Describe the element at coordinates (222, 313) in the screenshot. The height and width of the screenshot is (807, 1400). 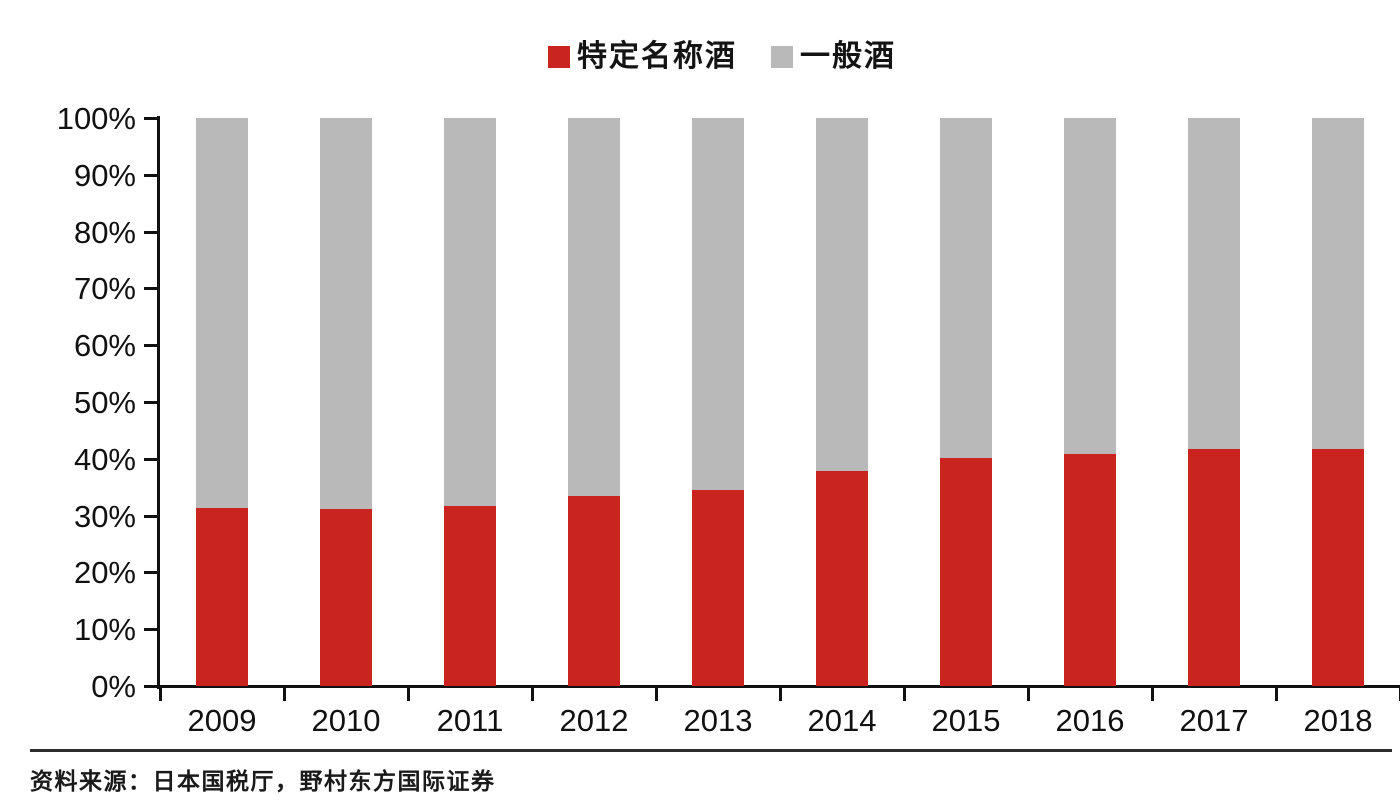
I see `bar-2009-gray-segment` at that location.